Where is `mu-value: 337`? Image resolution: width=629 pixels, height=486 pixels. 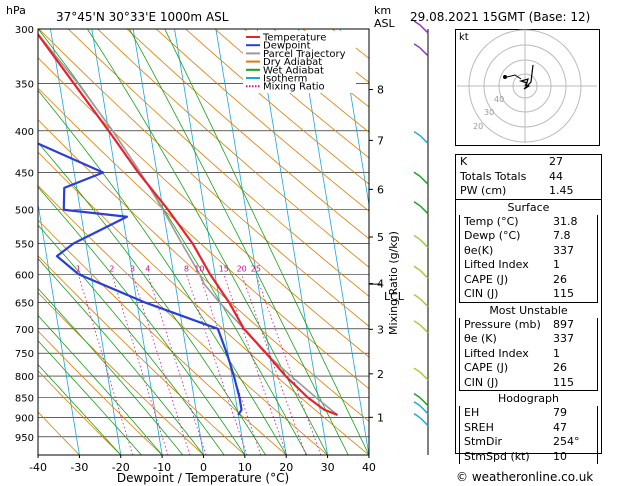
mu-value: 337 is located at coordinates (563, 338).